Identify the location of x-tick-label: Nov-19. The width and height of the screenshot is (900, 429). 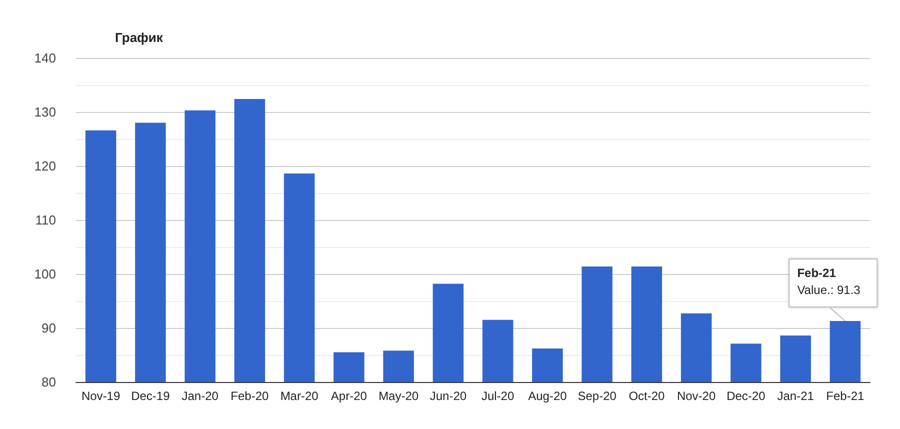
(100, 396).